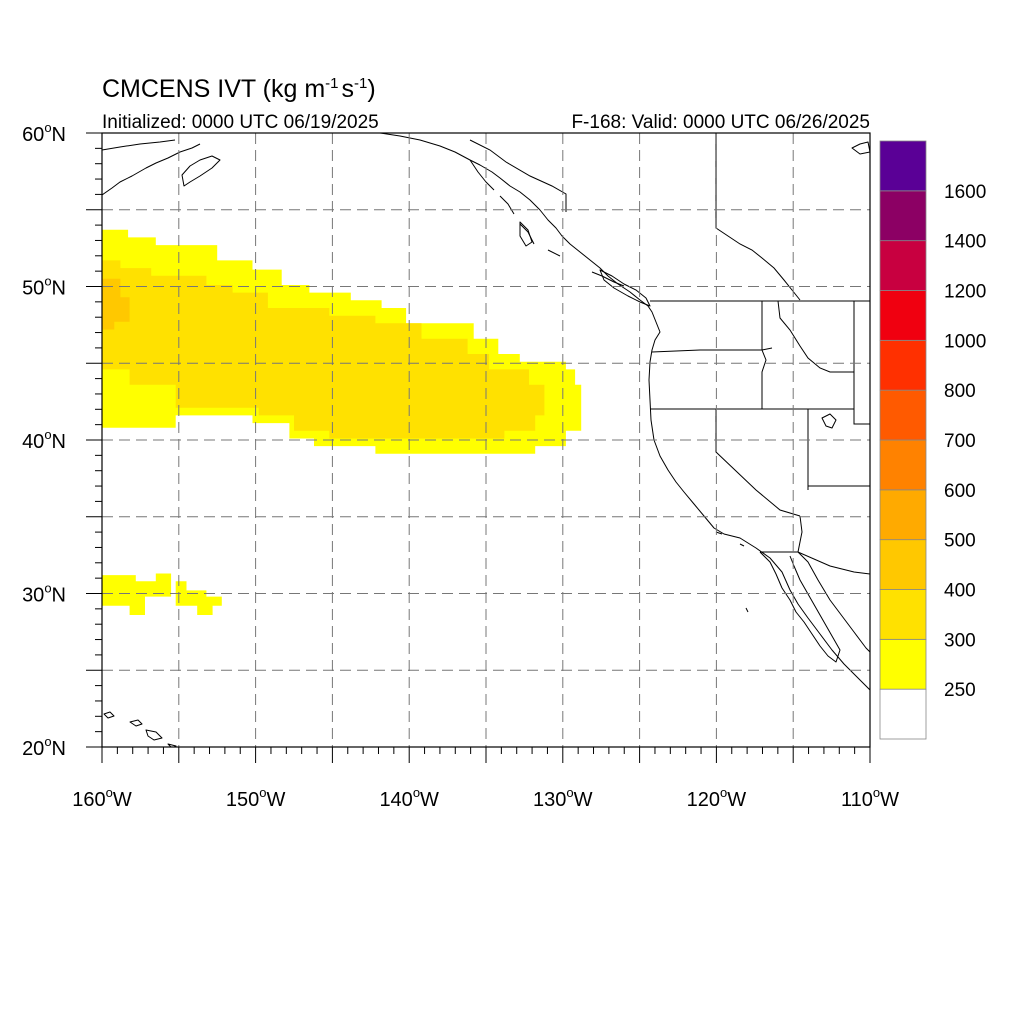 This screenshot has height=1024, width=1024. What do you see at coordinates (815, 563) in the screenshot?
I see `us-mexico-border` at bounding box center [815, 563].